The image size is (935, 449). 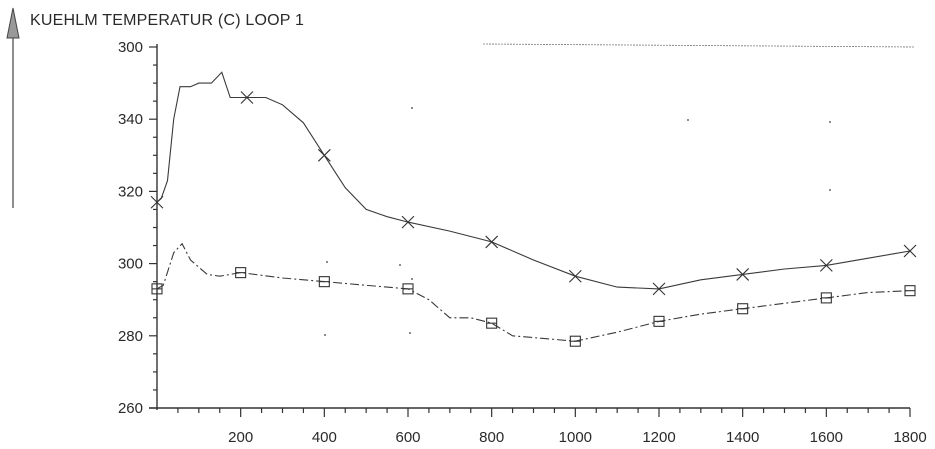 I want to click on x-tick-label: 600, so click(x=407, y=437).